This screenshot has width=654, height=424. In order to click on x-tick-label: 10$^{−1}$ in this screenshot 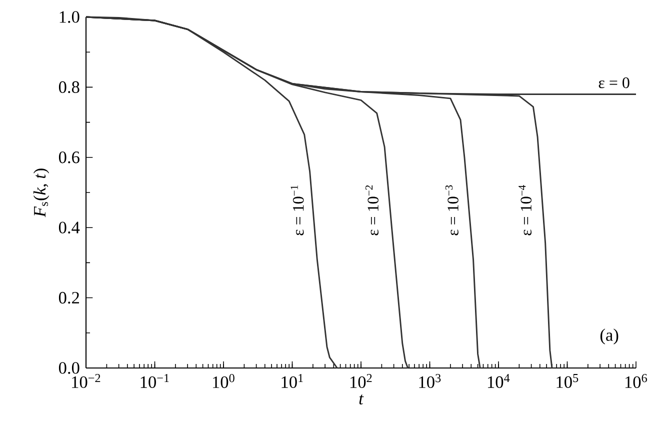, I will do `click(154, 381)`.